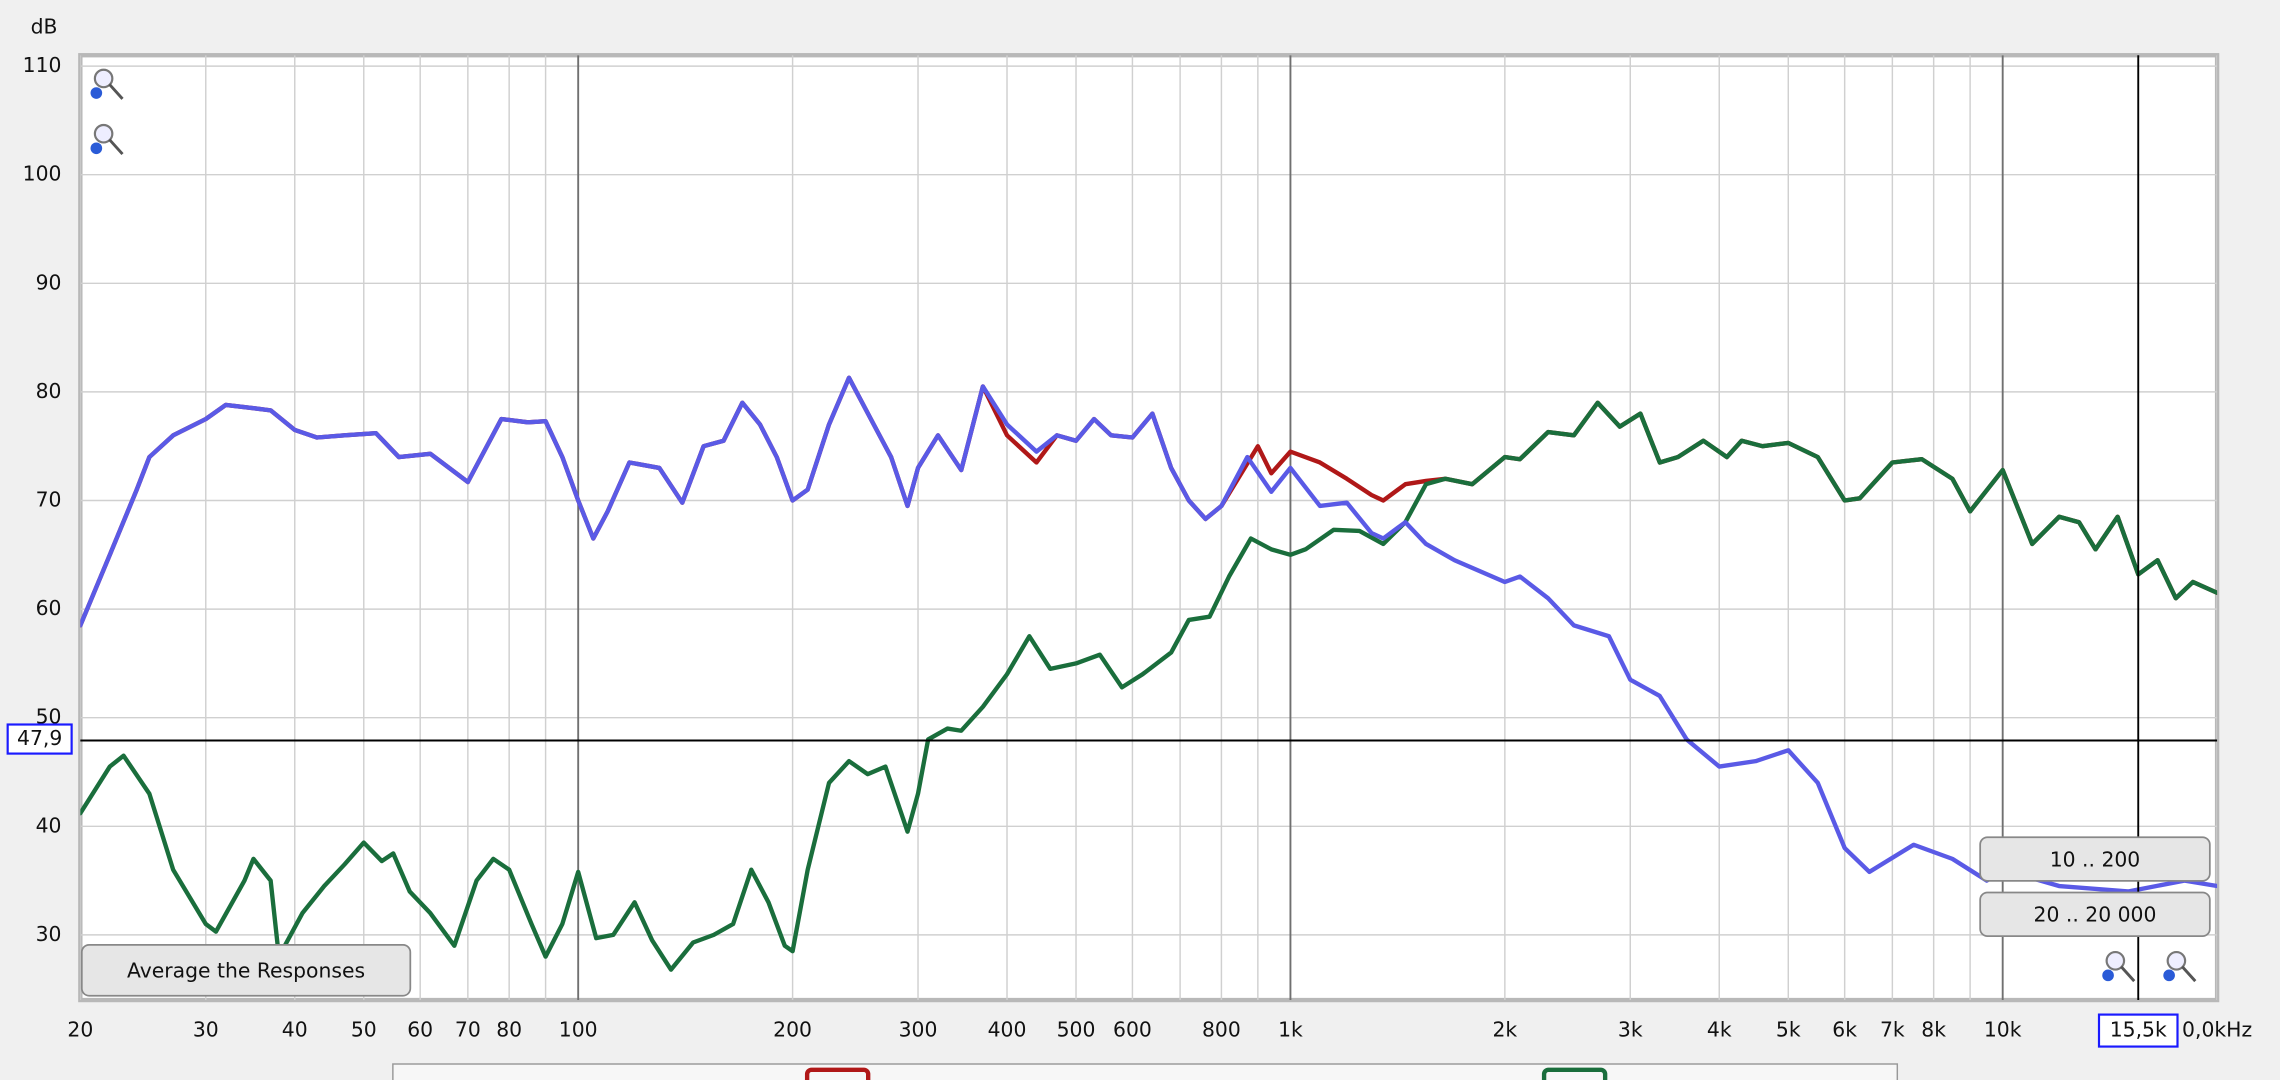 The width and height of the screenshot is (2280, 1080). What do you see at coordinates (107, 139) in the screenshot?
I see `zoom-out-icon` at bounding box center [107, 139].